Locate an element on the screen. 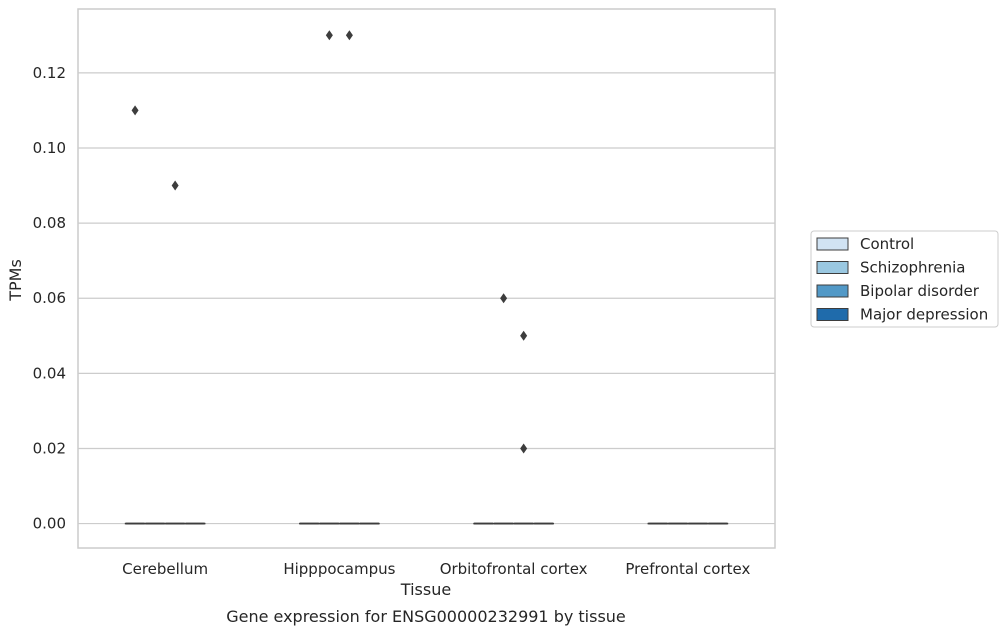 Image resolution: width=1007 pixels, height=634 pixels. x-tick-label: Hipppocampus is located at coordinates (339, 569).